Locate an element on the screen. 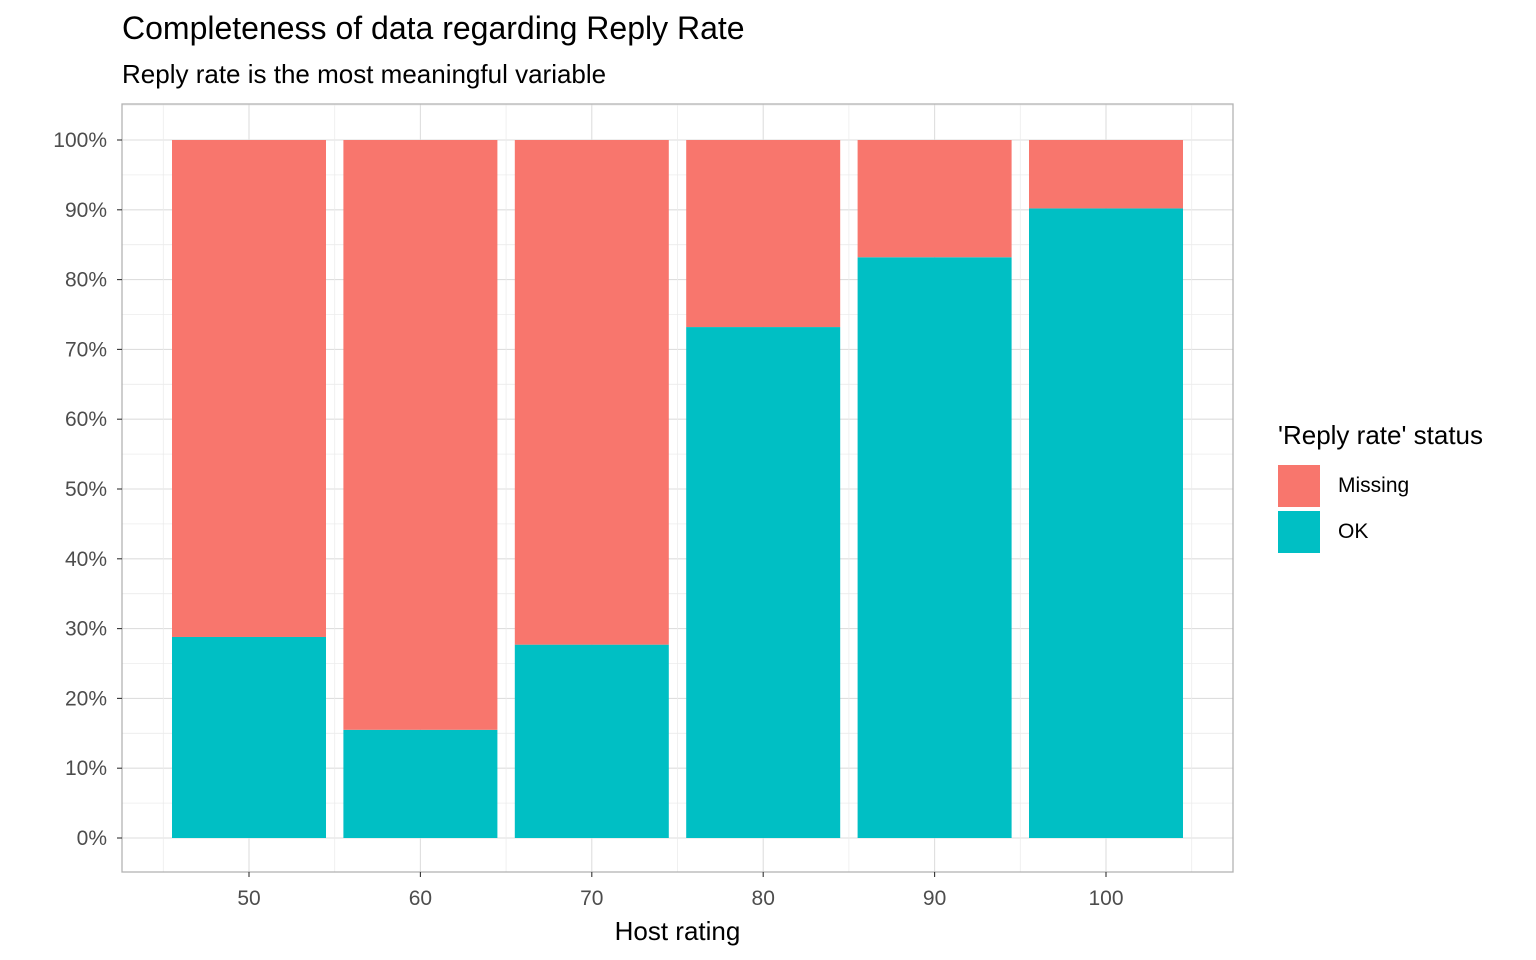 The image size is (1536, 960). x-axis-ticks: 50 60 70 80 90 100 is located at coordinates (680, 891).